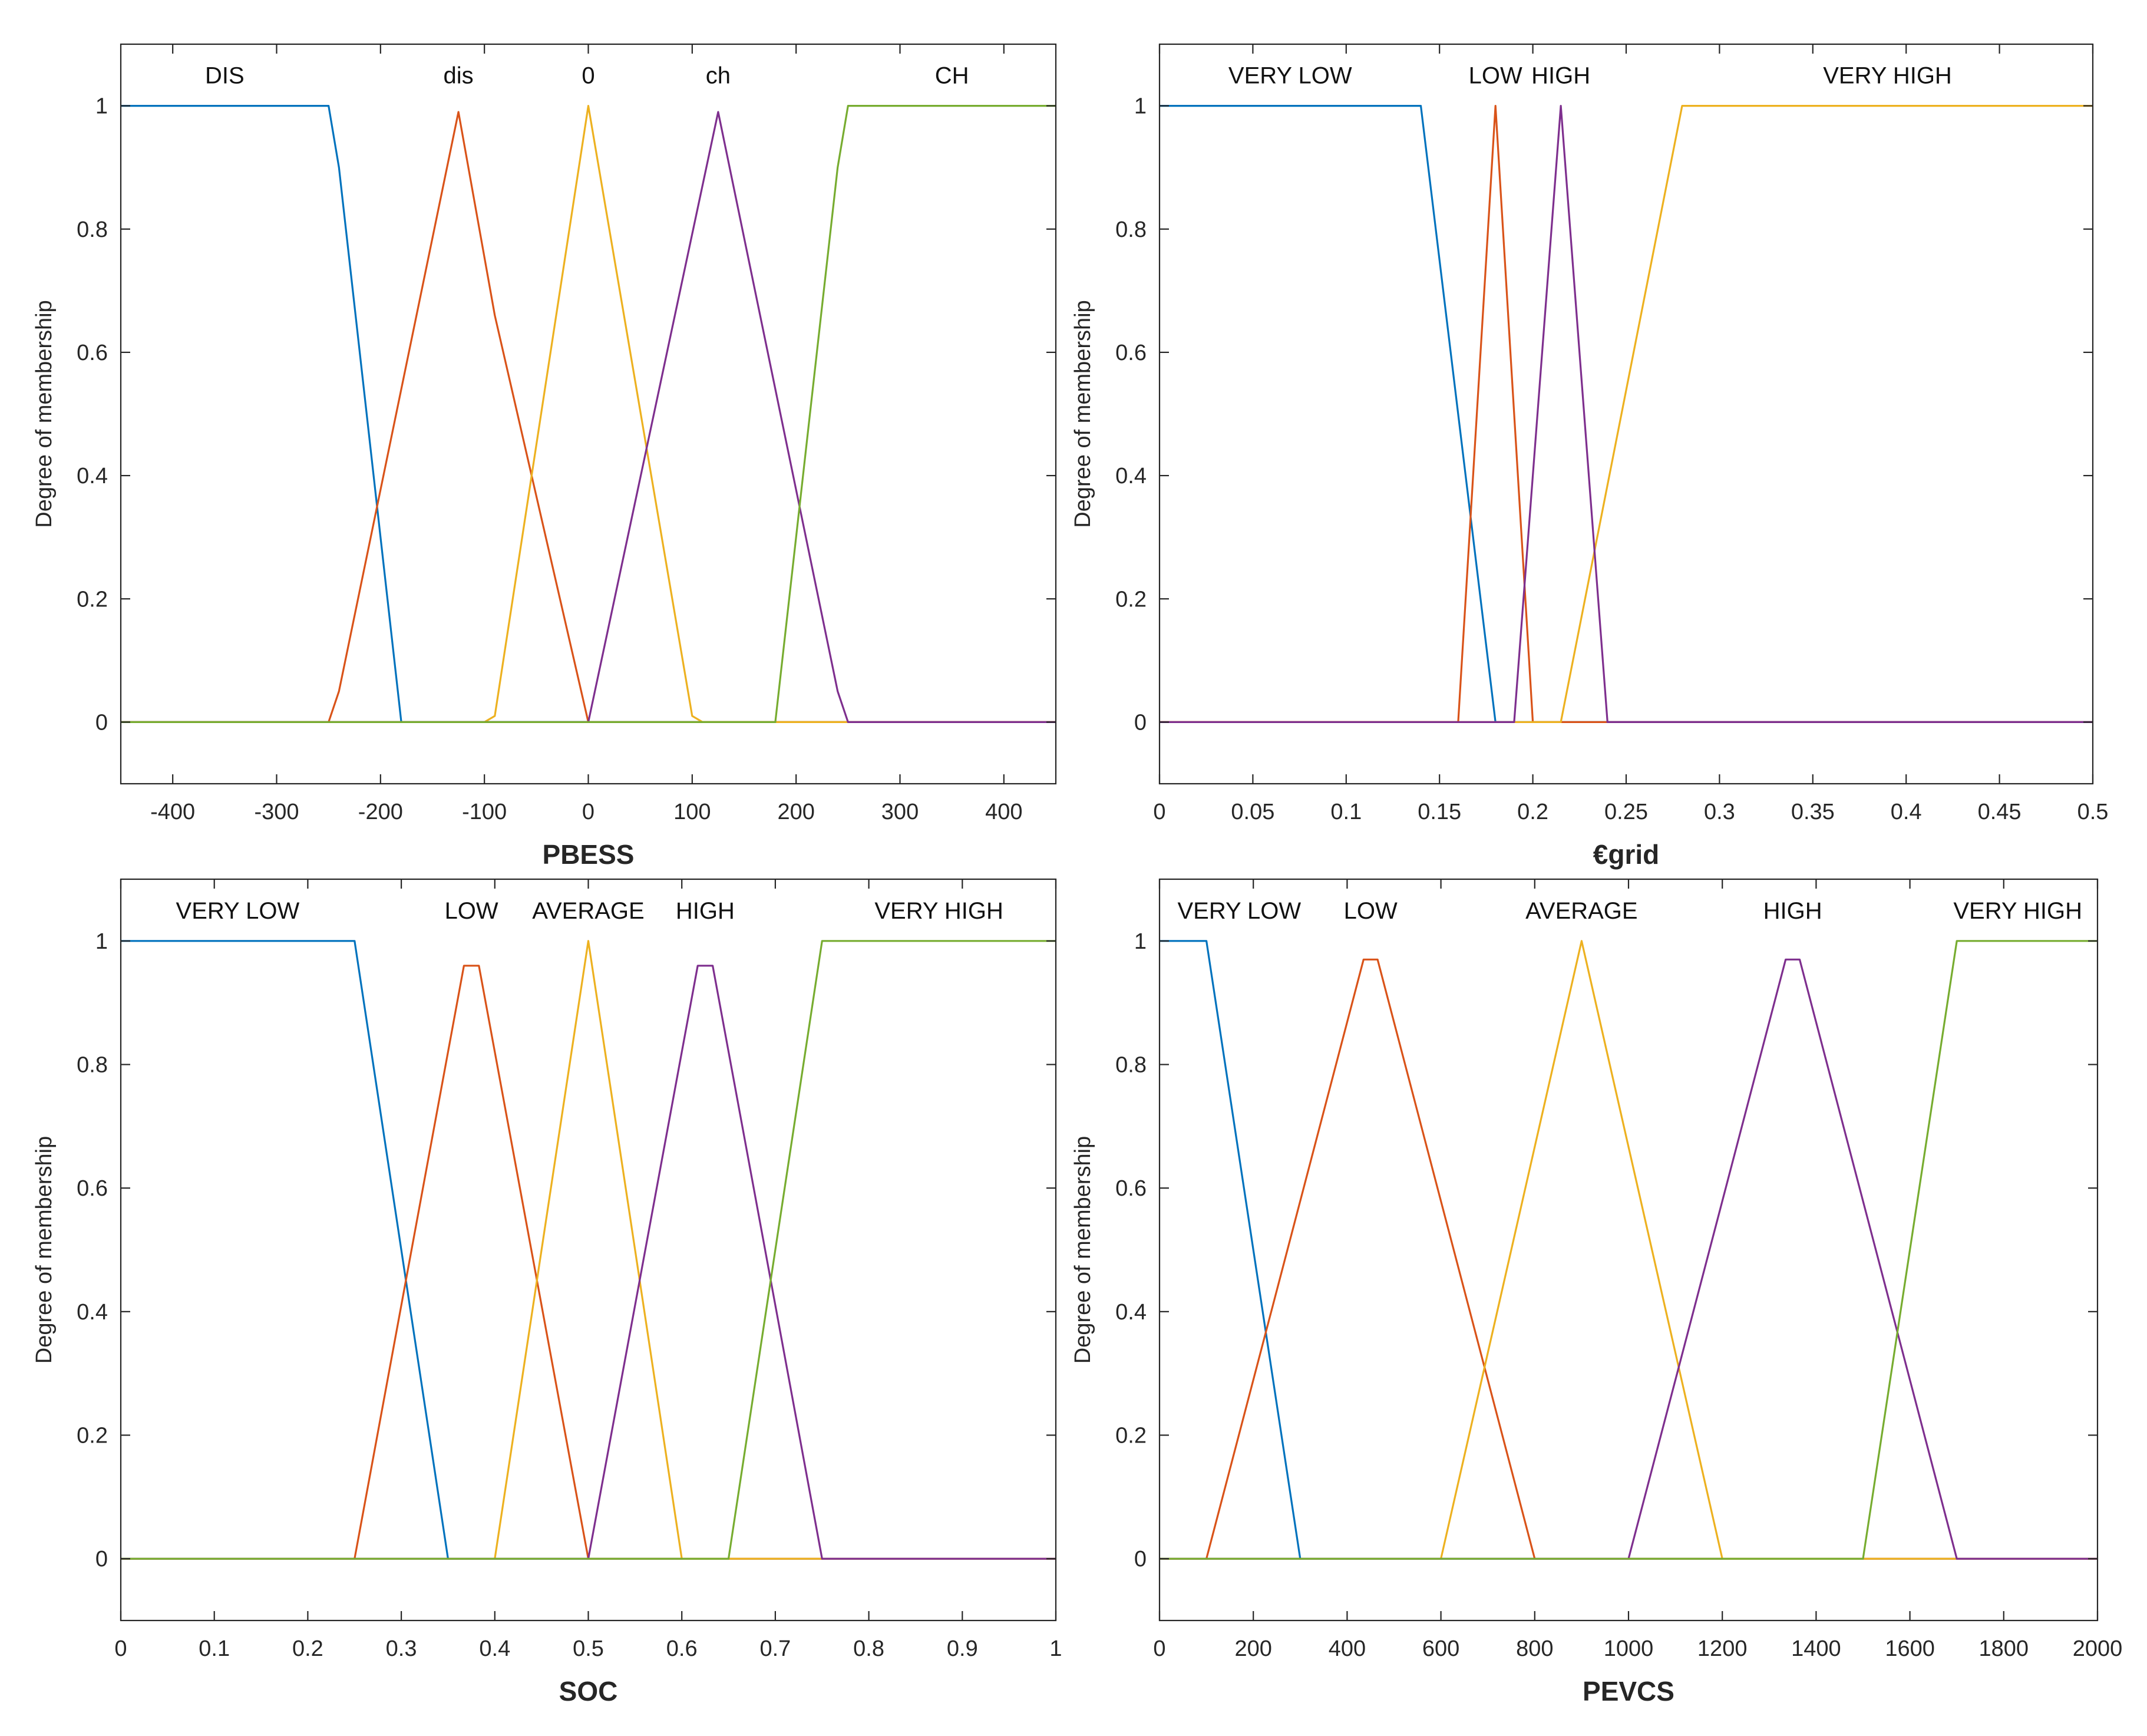 The height and width of the screenshot is (1736, 2147). What do you see at coordinates (775, 1648) in the screenshot?
I see `x-tick-label: 0.7` at bounding box center [775, 1648].